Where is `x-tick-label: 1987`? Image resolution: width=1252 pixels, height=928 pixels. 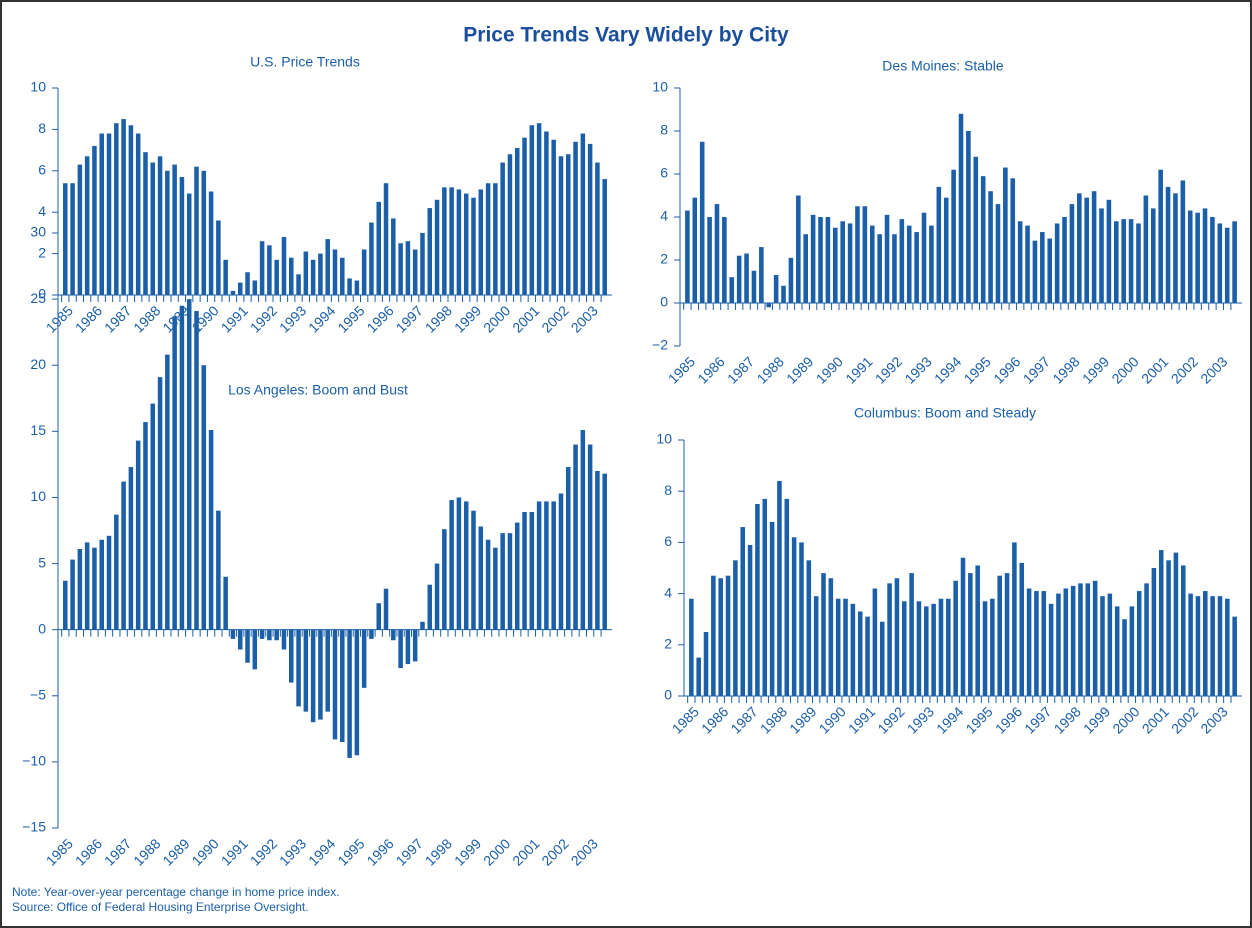
x-tick-label: 1987 is located at coordinates (743, 719).